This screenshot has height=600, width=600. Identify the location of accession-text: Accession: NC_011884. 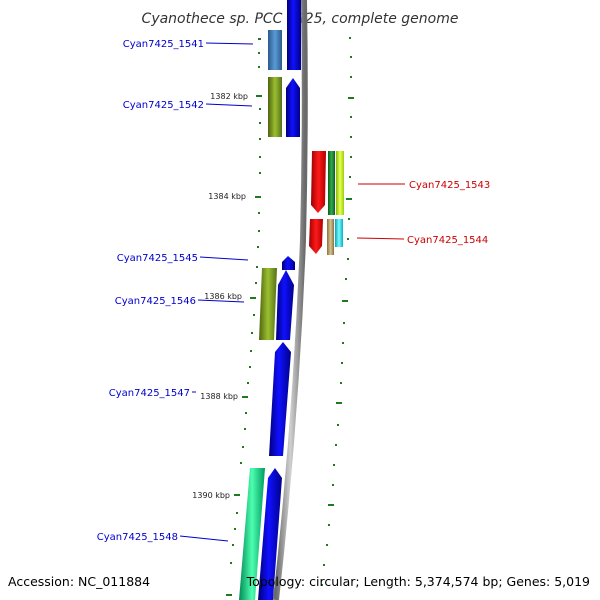
(79, 581).